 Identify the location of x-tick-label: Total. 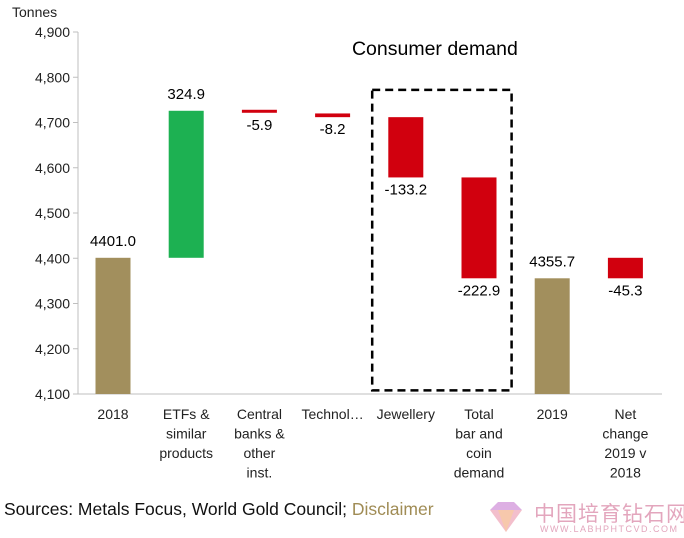
(479, 414).